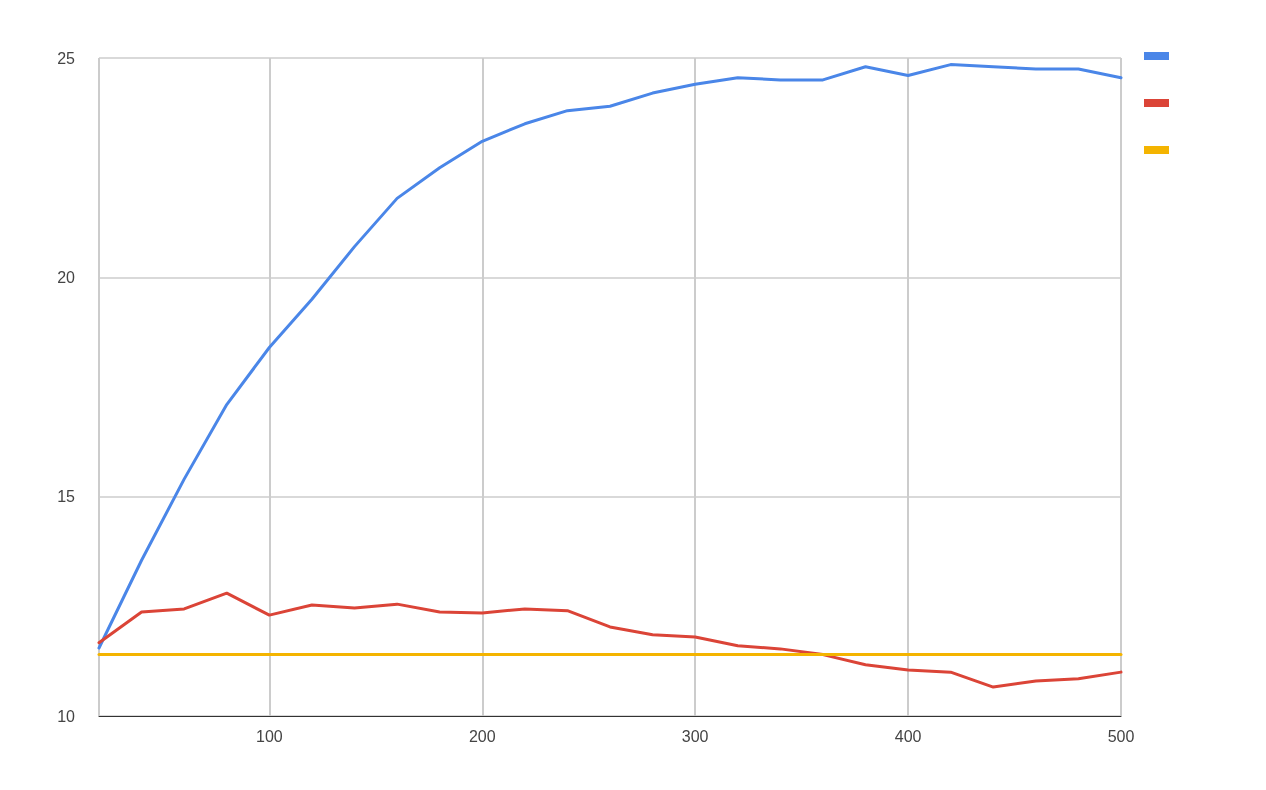 The width and height of the screenshot is (1266, 790). Describe the element at coordinates (1121, 736) in the screenshot. I see `x-tick-label: 500` at that location.